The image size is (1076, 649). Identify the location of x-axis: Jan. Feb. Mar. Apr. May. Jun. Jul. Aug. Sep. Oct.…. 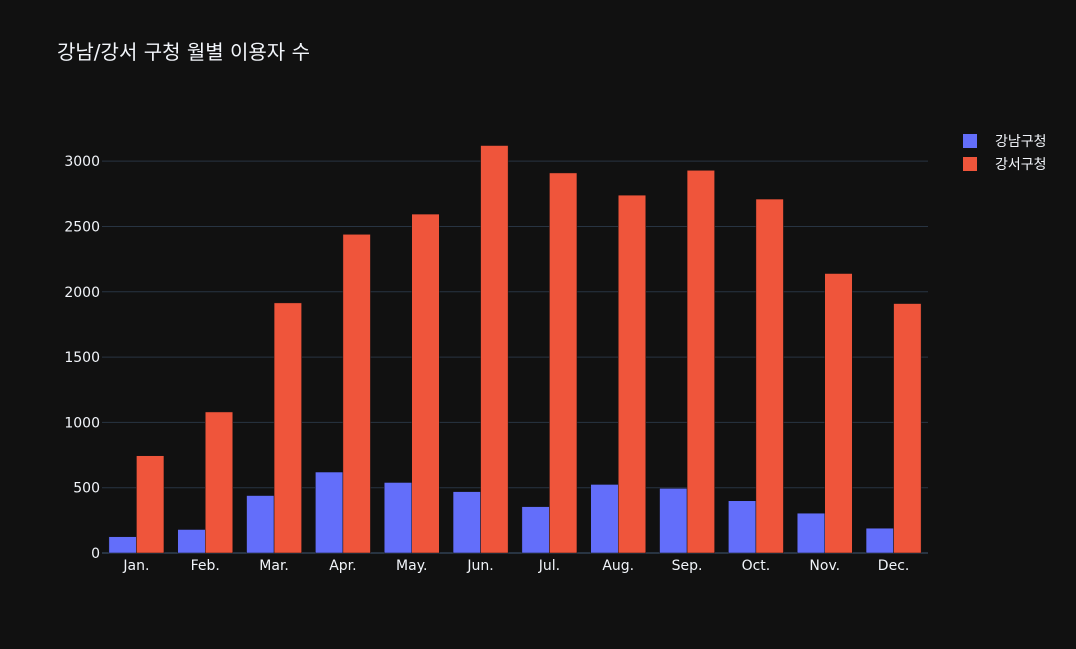
(515, 566).